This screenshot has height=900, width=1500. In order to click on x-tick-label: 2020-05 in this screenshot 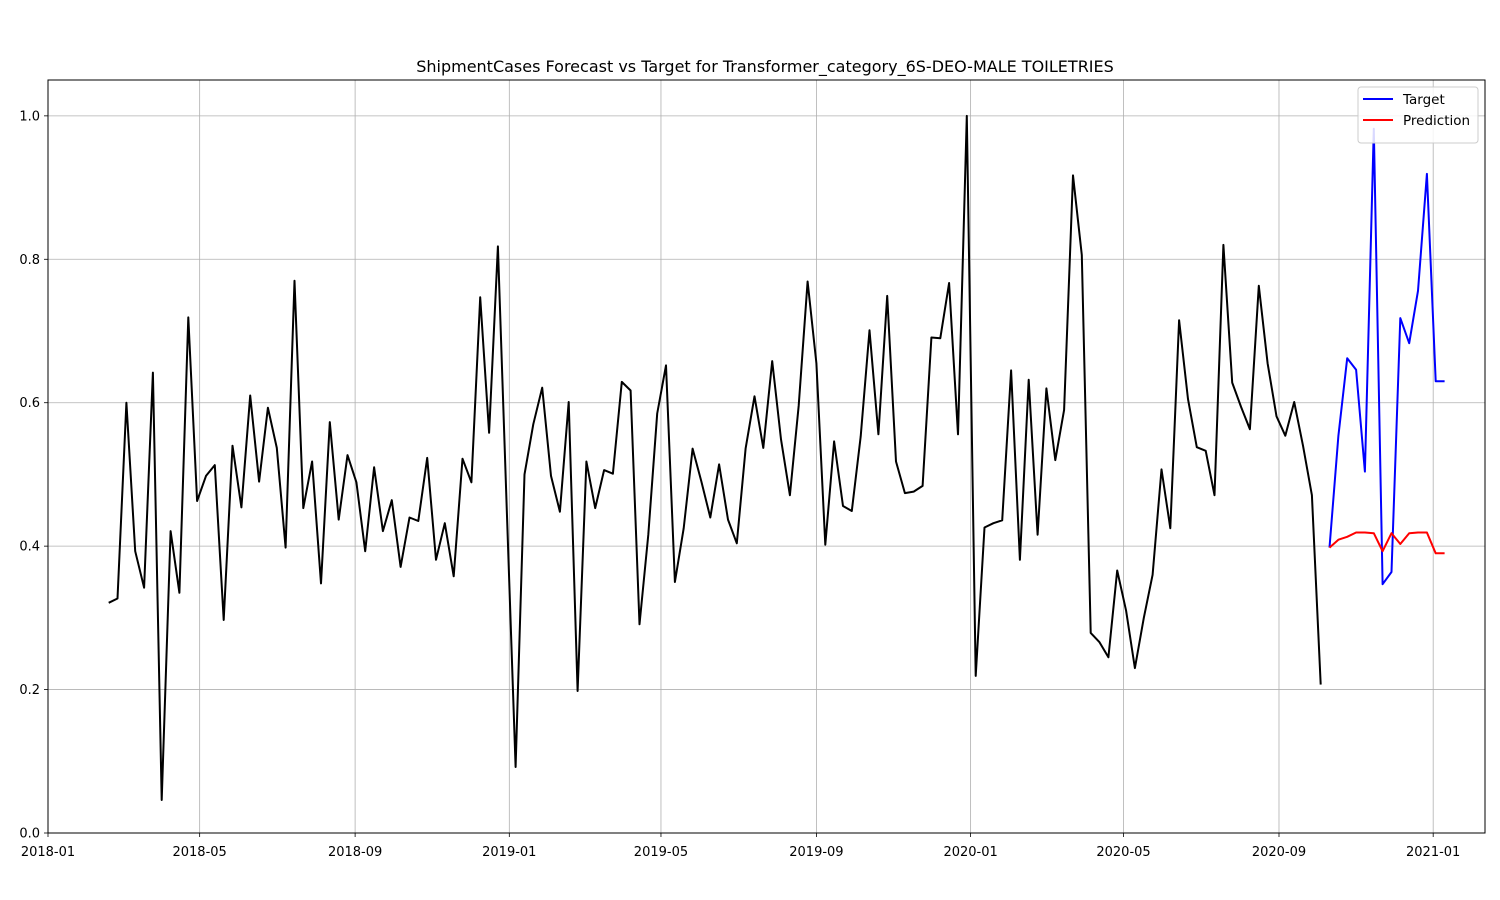, I will do `click(1123, 852)`.